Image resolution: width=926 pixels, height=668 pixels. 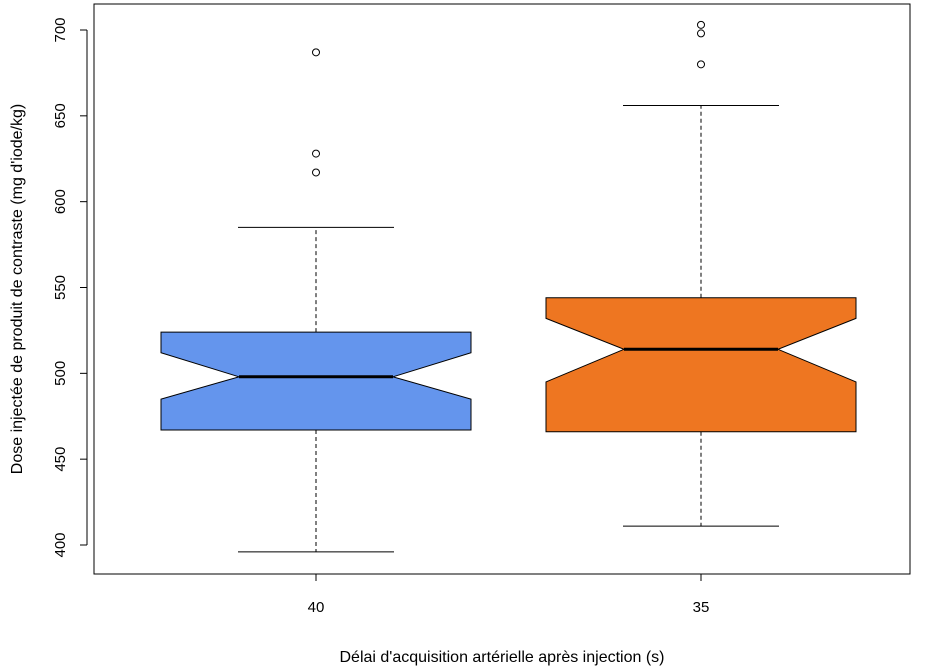 I want to click on y-axis: 400 450 500 550 600 650 700, so click(x=70, y=287).